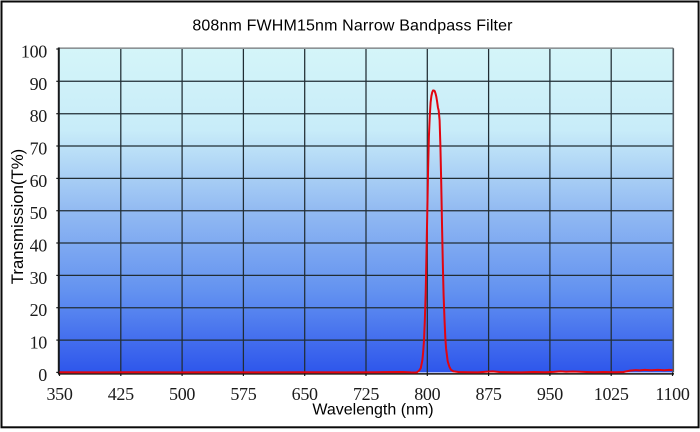 The height and width of the screenshot is (432, 700). What do you see at coordinates (121, 394) in the screenshot?
I see `svg-text: 425` at bounding box center [121, 394].